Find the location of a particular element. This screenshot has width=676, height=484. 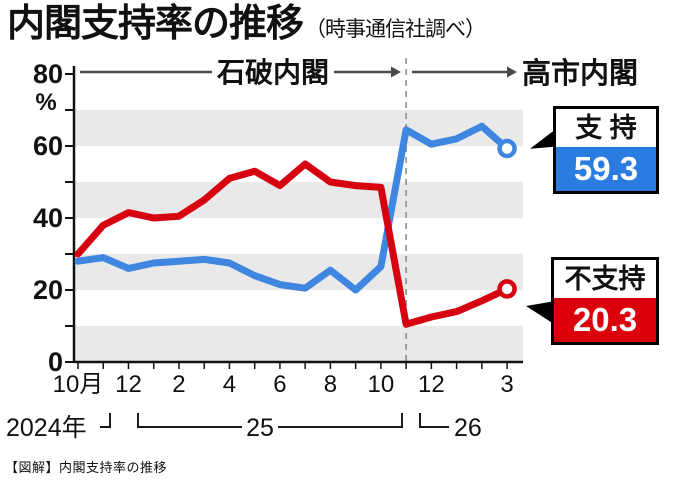

chart-header: 内閣支持率の推移 （時事通信社調べ） is located at coordinates (246, 25).